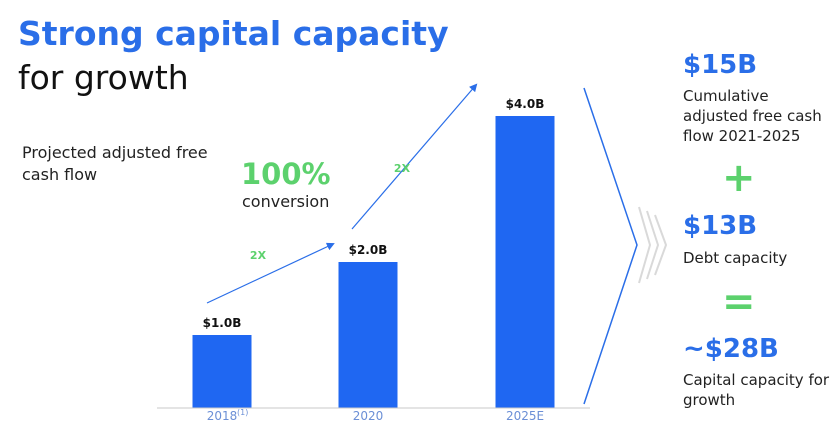 The image size is (834, 428). I want to click on fcf-value: $15B, so click(720, 65).